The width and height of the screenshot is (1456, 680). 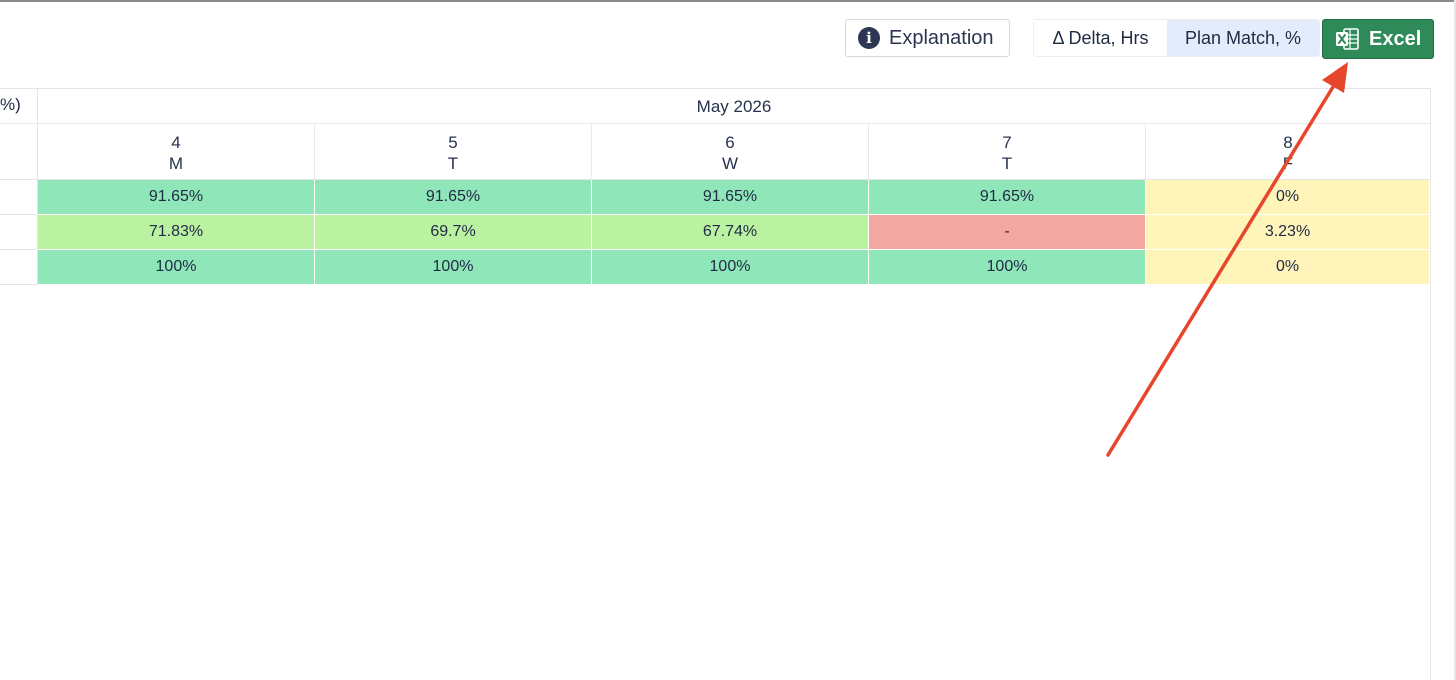 I want to click on day-header: 5 T, so click(x=453, y=151).